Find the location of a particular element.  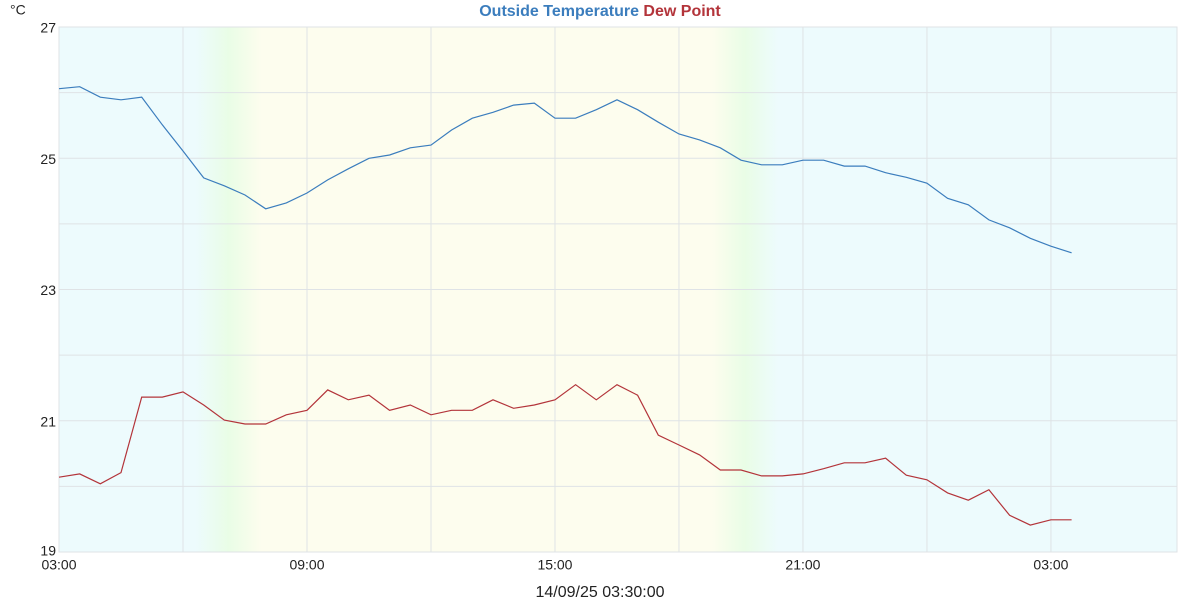

x-tick-label: 15:00 is located at coordinates (554, 565).